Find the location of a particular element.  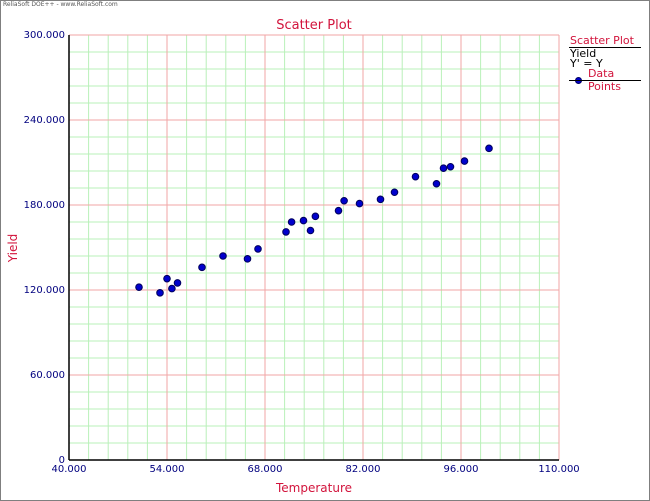

legend-rule-bottom is located at coordinates (605, 80).